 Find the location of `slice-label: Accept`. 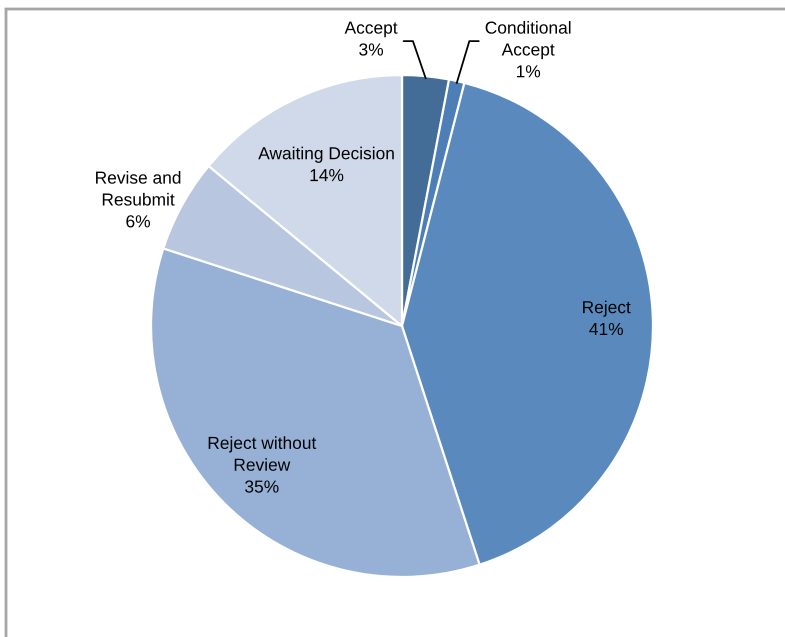

slice-label: Accept is located at coordinates (371, 30).